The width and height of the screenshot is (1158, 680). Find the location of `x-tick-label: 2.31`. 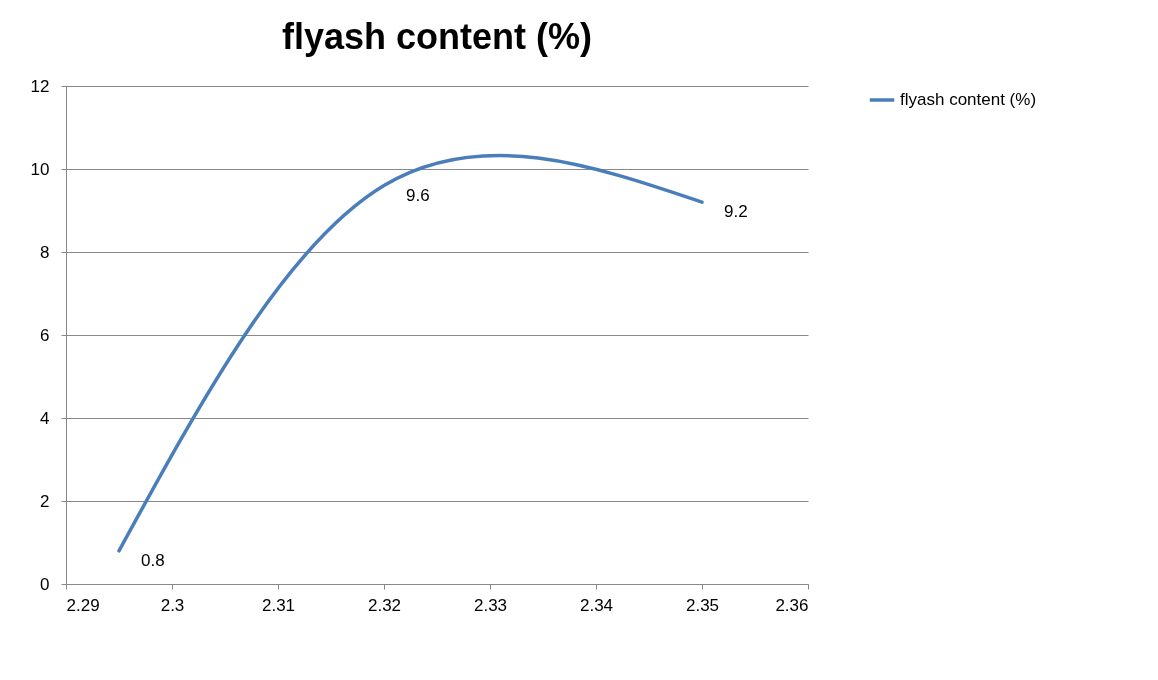

x-tick-label: 2.31 is located at coordinates (278, 605).